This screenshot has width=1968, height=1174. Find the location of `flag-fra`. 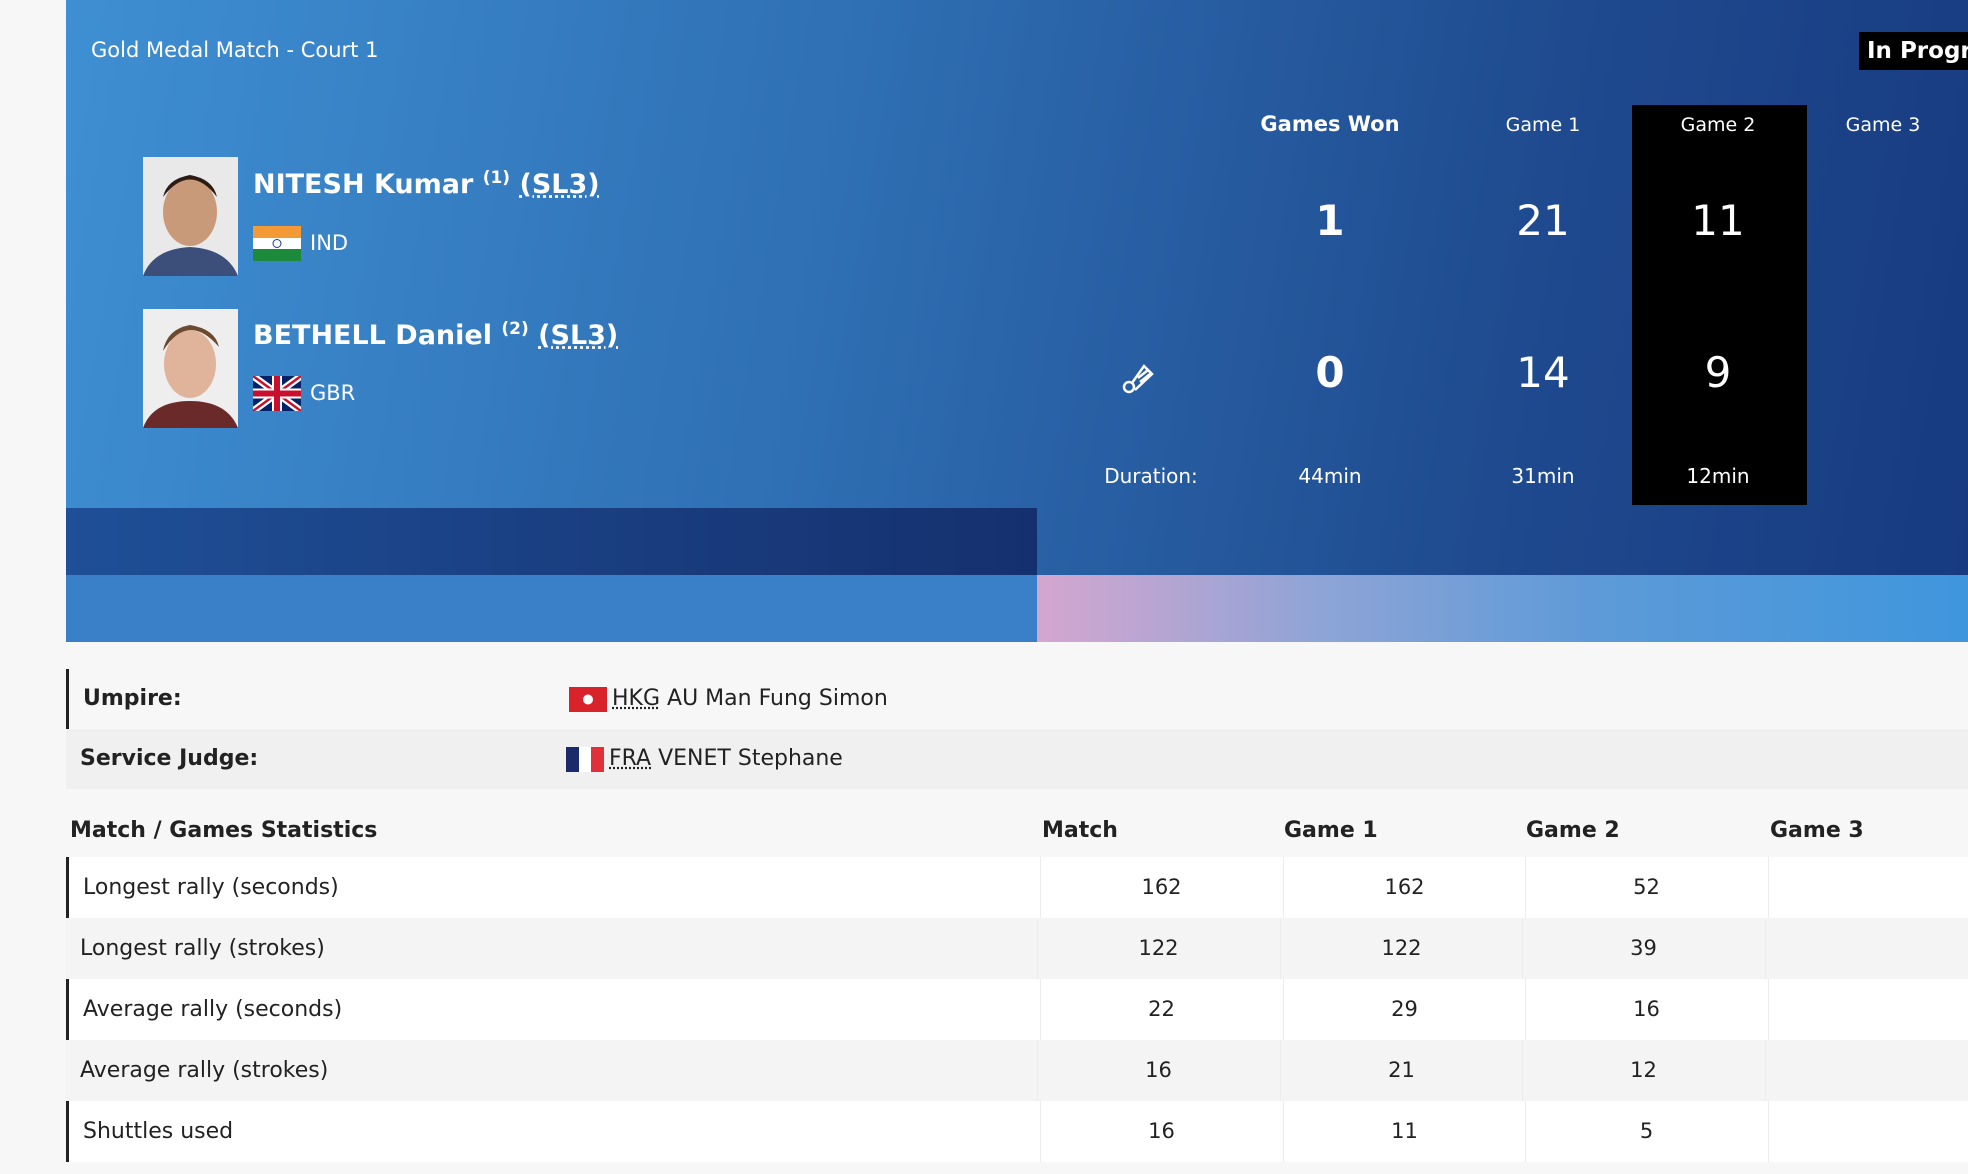

flag-fra is located at coordinates (585, 759).